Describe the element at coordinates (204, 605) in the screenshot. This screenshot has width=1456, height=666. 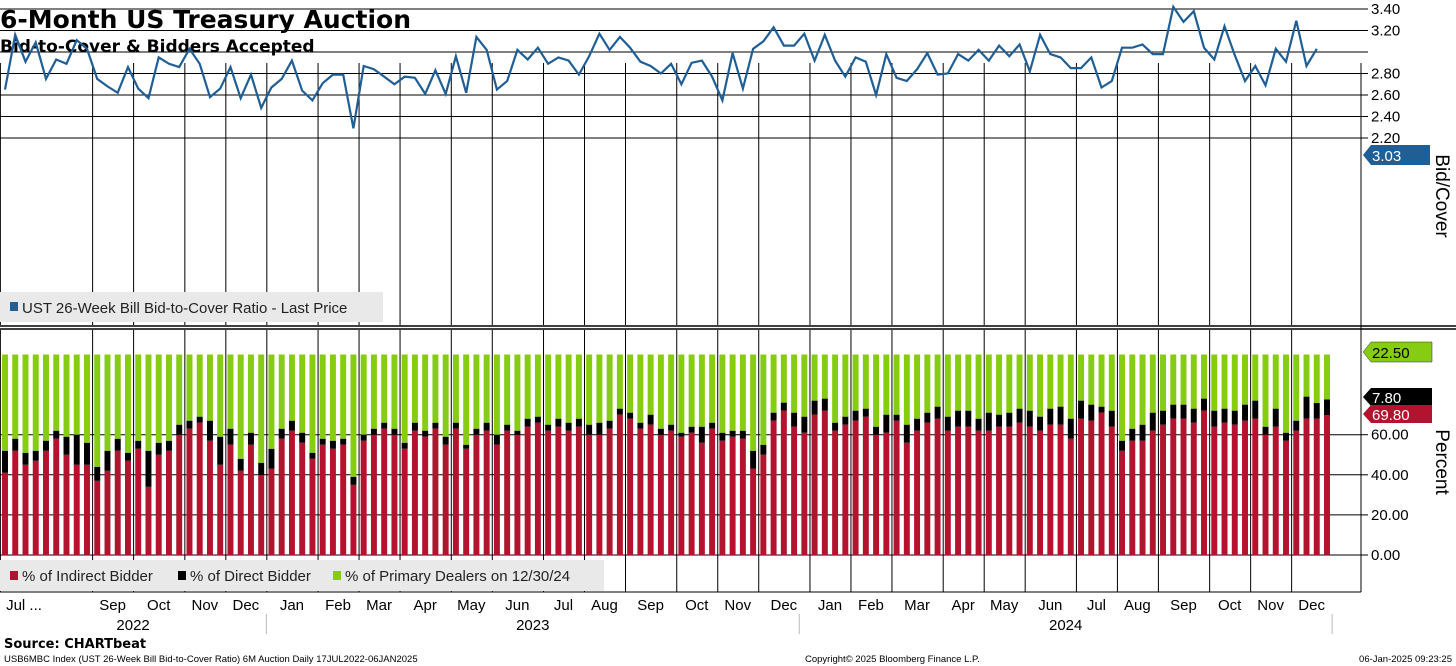
I see `month-label: Nov` at that location.